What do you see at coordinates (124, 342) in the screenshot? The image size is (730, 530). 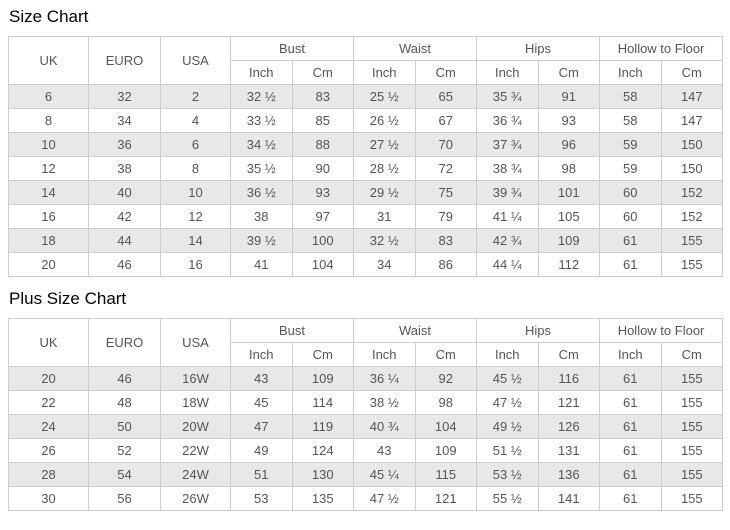 I see `column-header-euro: EURO` at bounding box center [124, 342].